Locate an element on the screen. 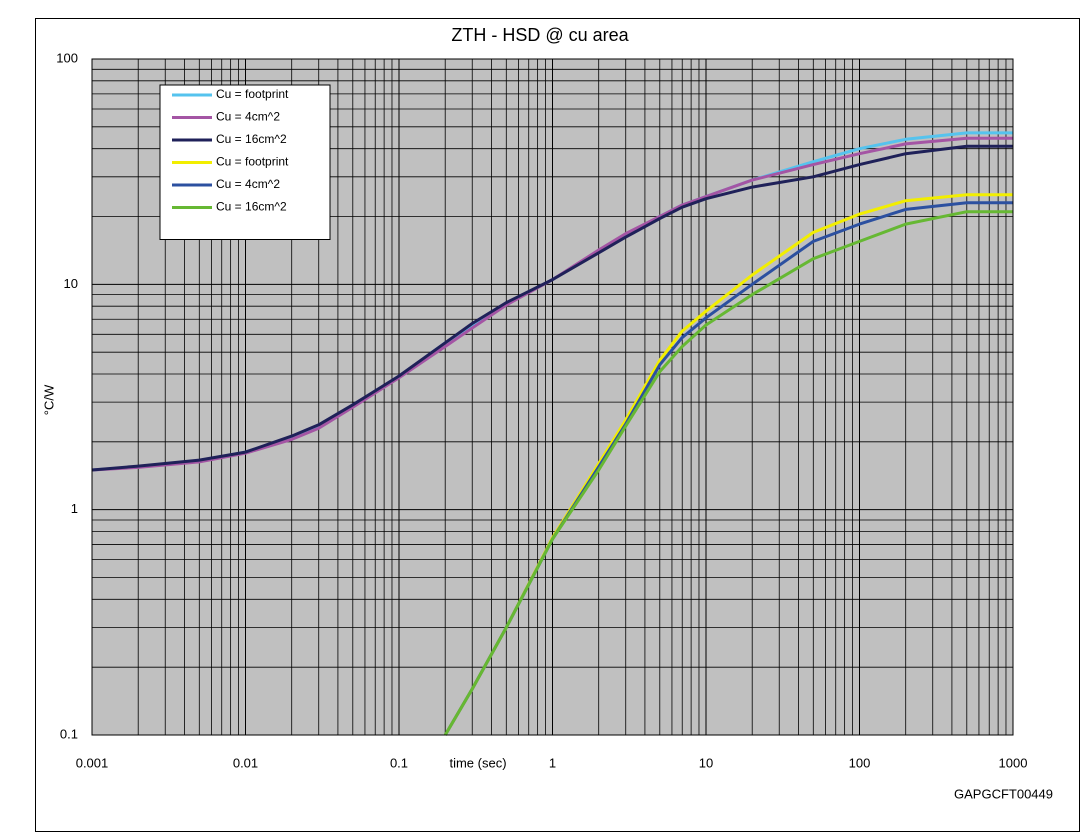  y-tick-label: 0.1 is located at coordinates (69, 733).